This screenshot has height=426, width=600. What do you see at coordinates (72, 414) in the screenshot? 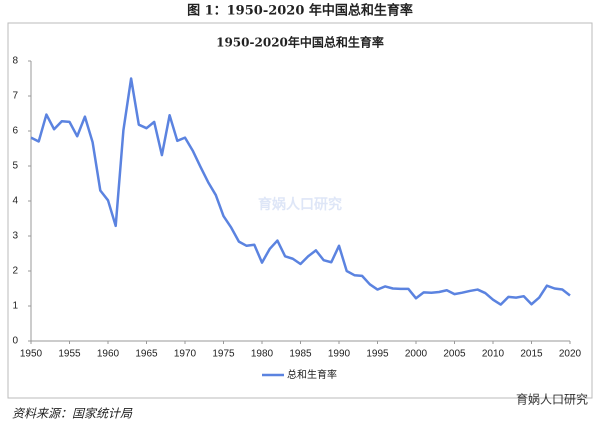
I see `source-note: 资料来源：国家统计局` at bounding box center [72, 414].